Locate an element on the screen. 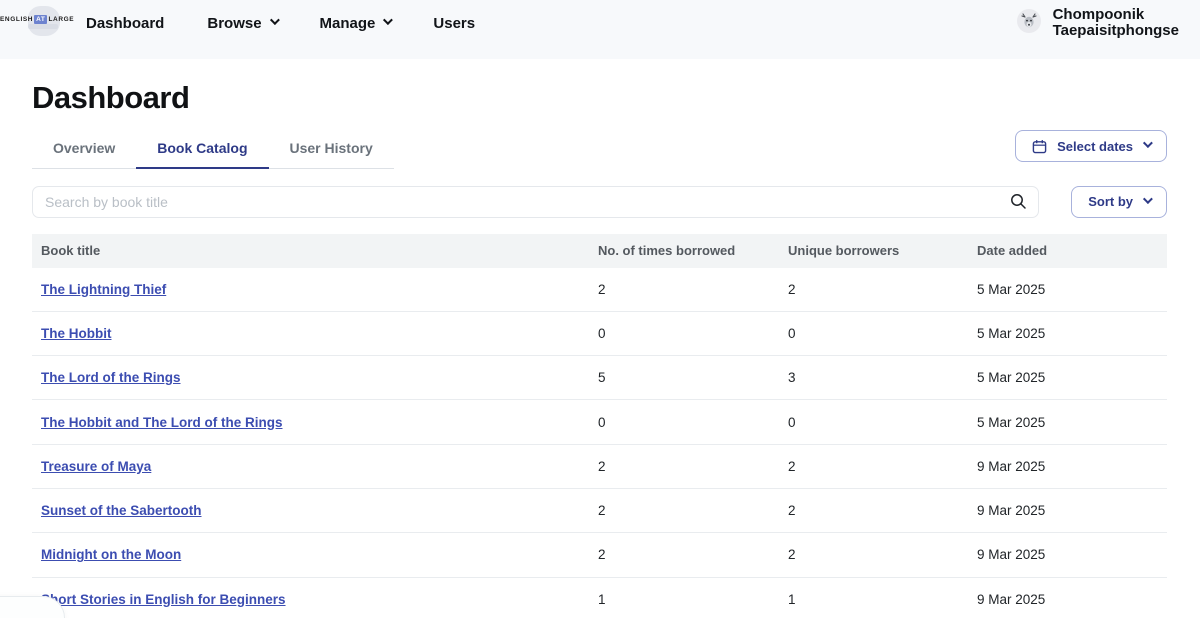 The width and height of the screenshot is (1200, 618). book-title-cell: The Hobbit is located at coordinates (319, 333).